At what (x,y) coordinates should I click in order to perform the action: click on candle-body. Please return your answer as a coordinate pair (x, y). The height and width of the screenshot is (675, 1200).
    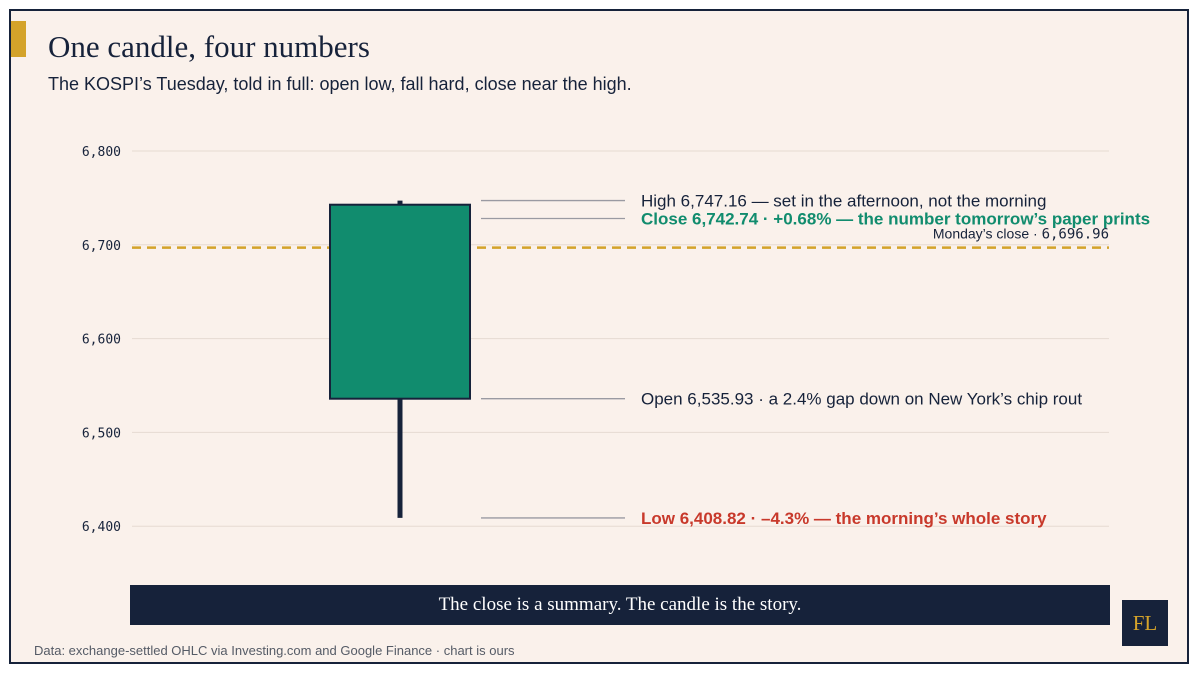
    Looking at the image, I should click on (400, 301).